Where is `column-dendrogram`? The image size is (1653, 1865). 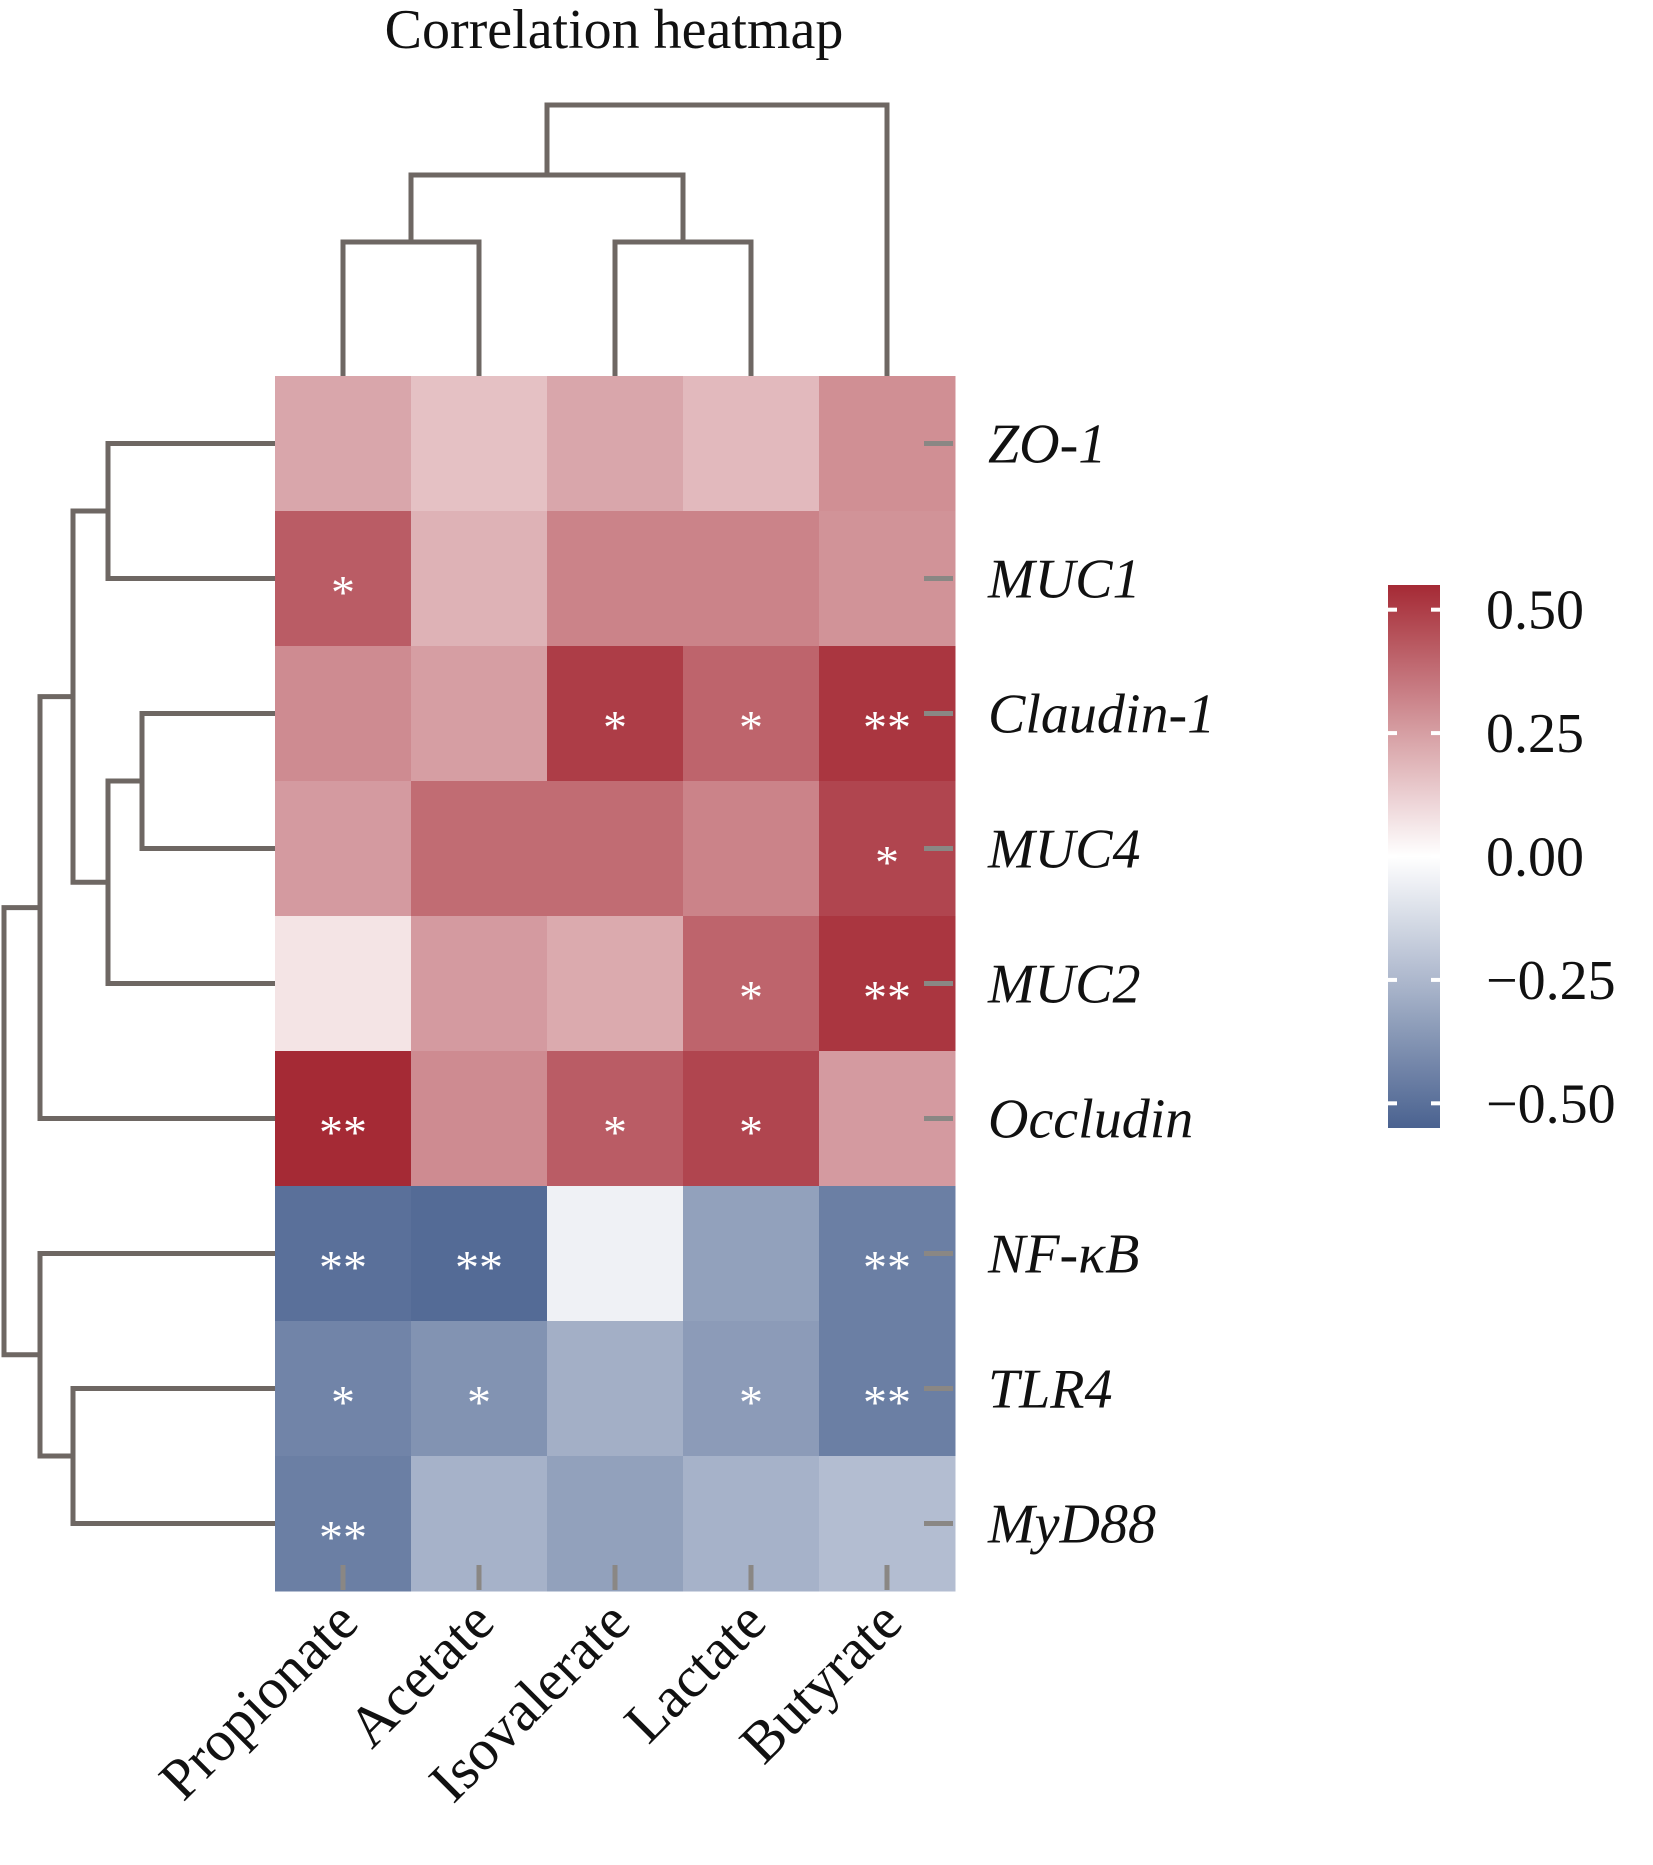
column-dendrogram is located at coordinates (615, 239).